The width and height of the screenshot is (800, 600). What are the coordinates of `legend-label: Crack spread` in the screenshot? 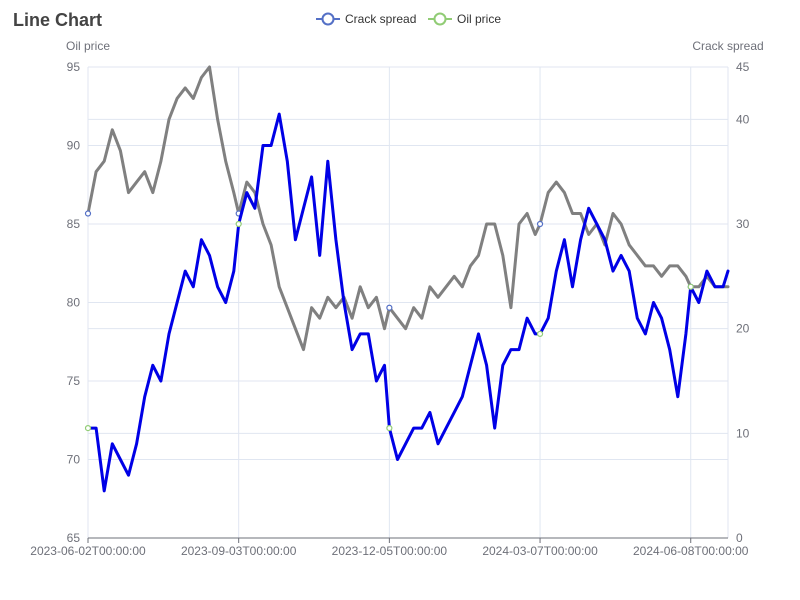 It's located at (380, 19).